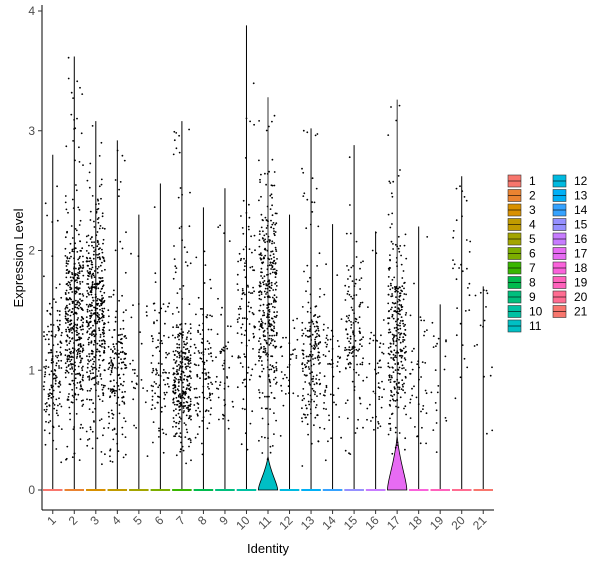 The image size is (600, 568). I want to click on legend-label: 15, so click(581, 225).